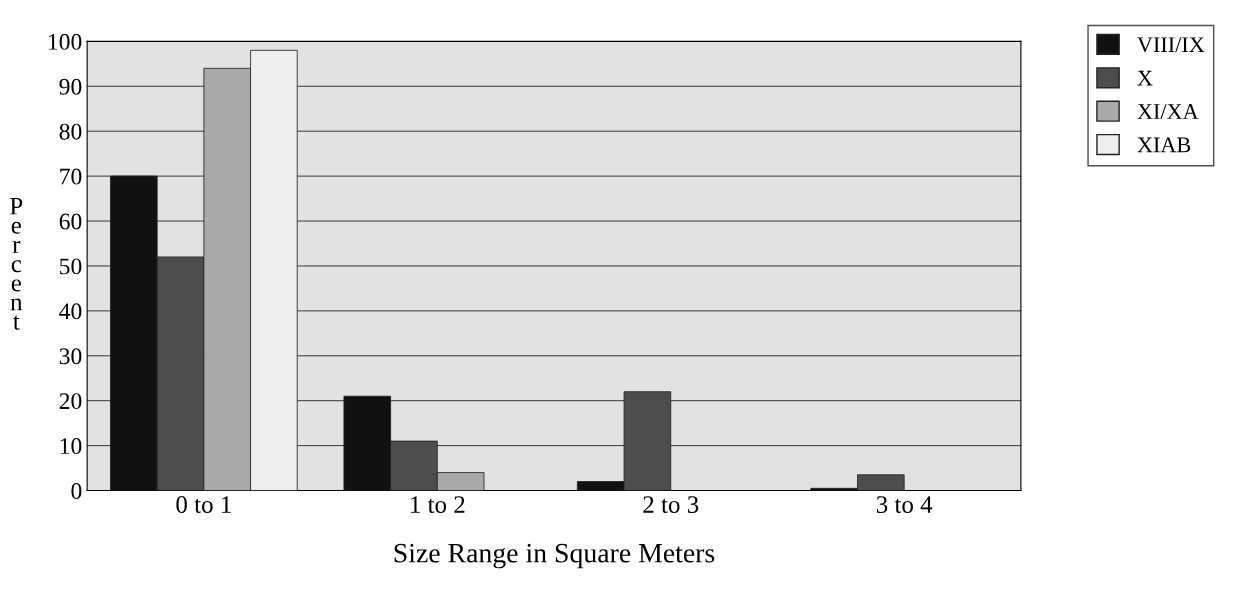  What do you see at coordinates (76, 491) in the screenshot?
I see `y-tick-label: 0` at bounding box center [76, 491].